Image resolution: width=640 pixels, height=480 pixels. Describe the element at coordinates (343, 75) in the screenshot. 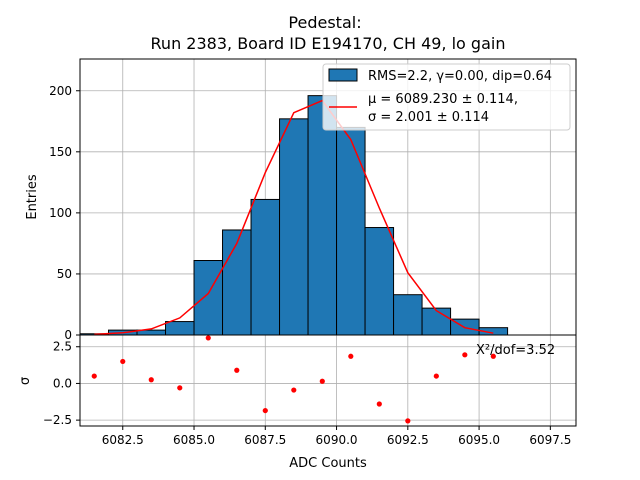

I see `legend-swatch-histogram` at that location.